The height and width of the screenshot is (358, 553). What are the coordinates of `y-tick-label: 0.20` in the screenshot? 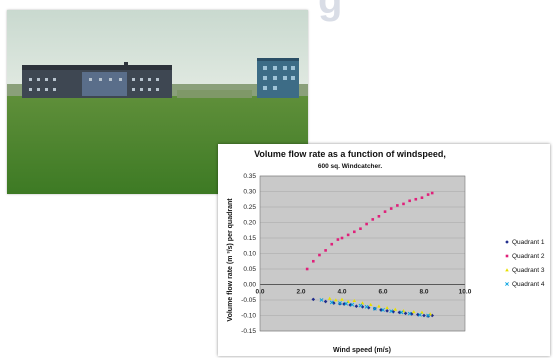 It's located at (249, 223).